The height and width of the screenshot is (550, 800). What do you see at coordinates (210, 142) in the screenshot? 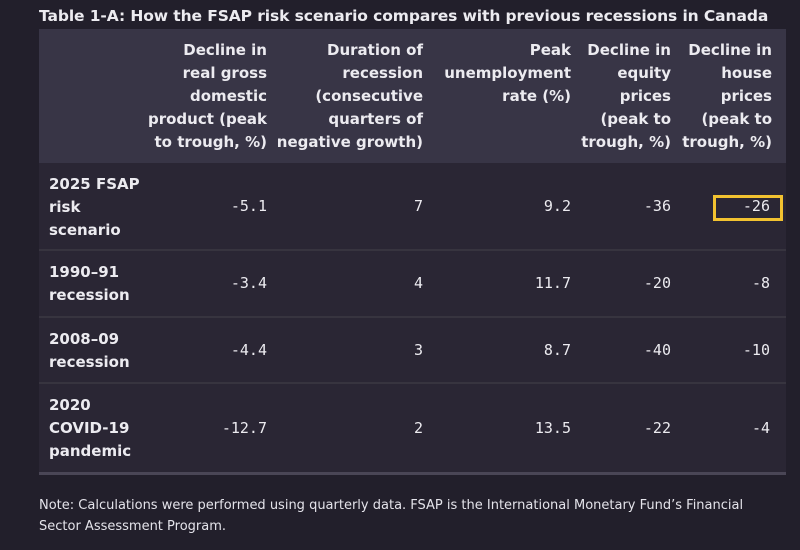
I see `header-line: to trough, %)` at bounding box center [210, 142].